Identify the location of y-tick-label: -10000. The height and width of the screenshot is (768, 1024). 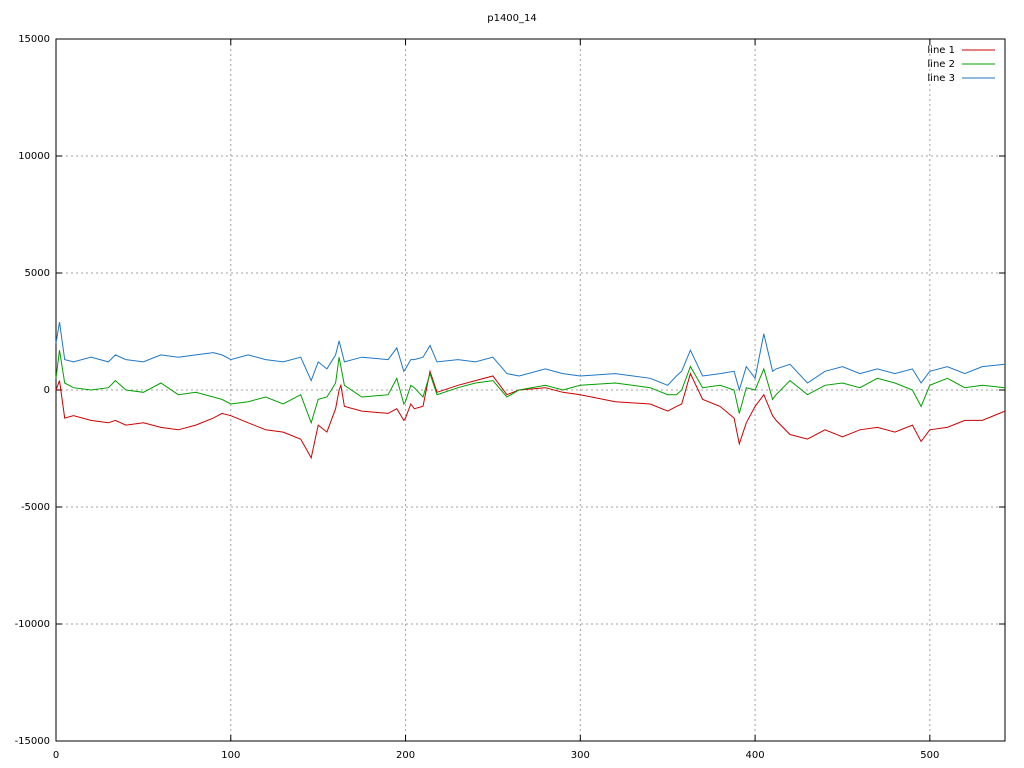
(32, 624).